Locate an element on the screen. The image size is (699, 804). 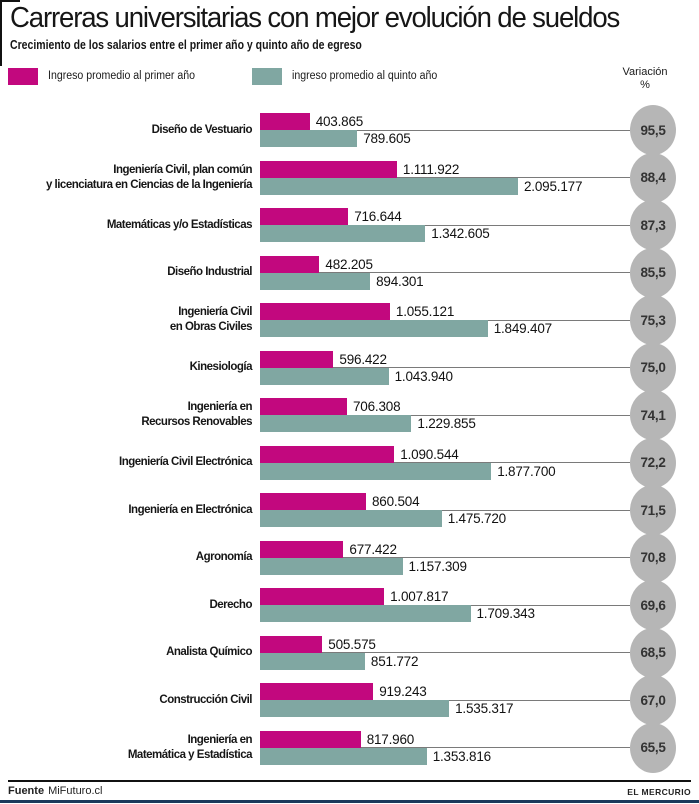
bar-group: 482.205 894.301 is located at coordinates (445, 272).